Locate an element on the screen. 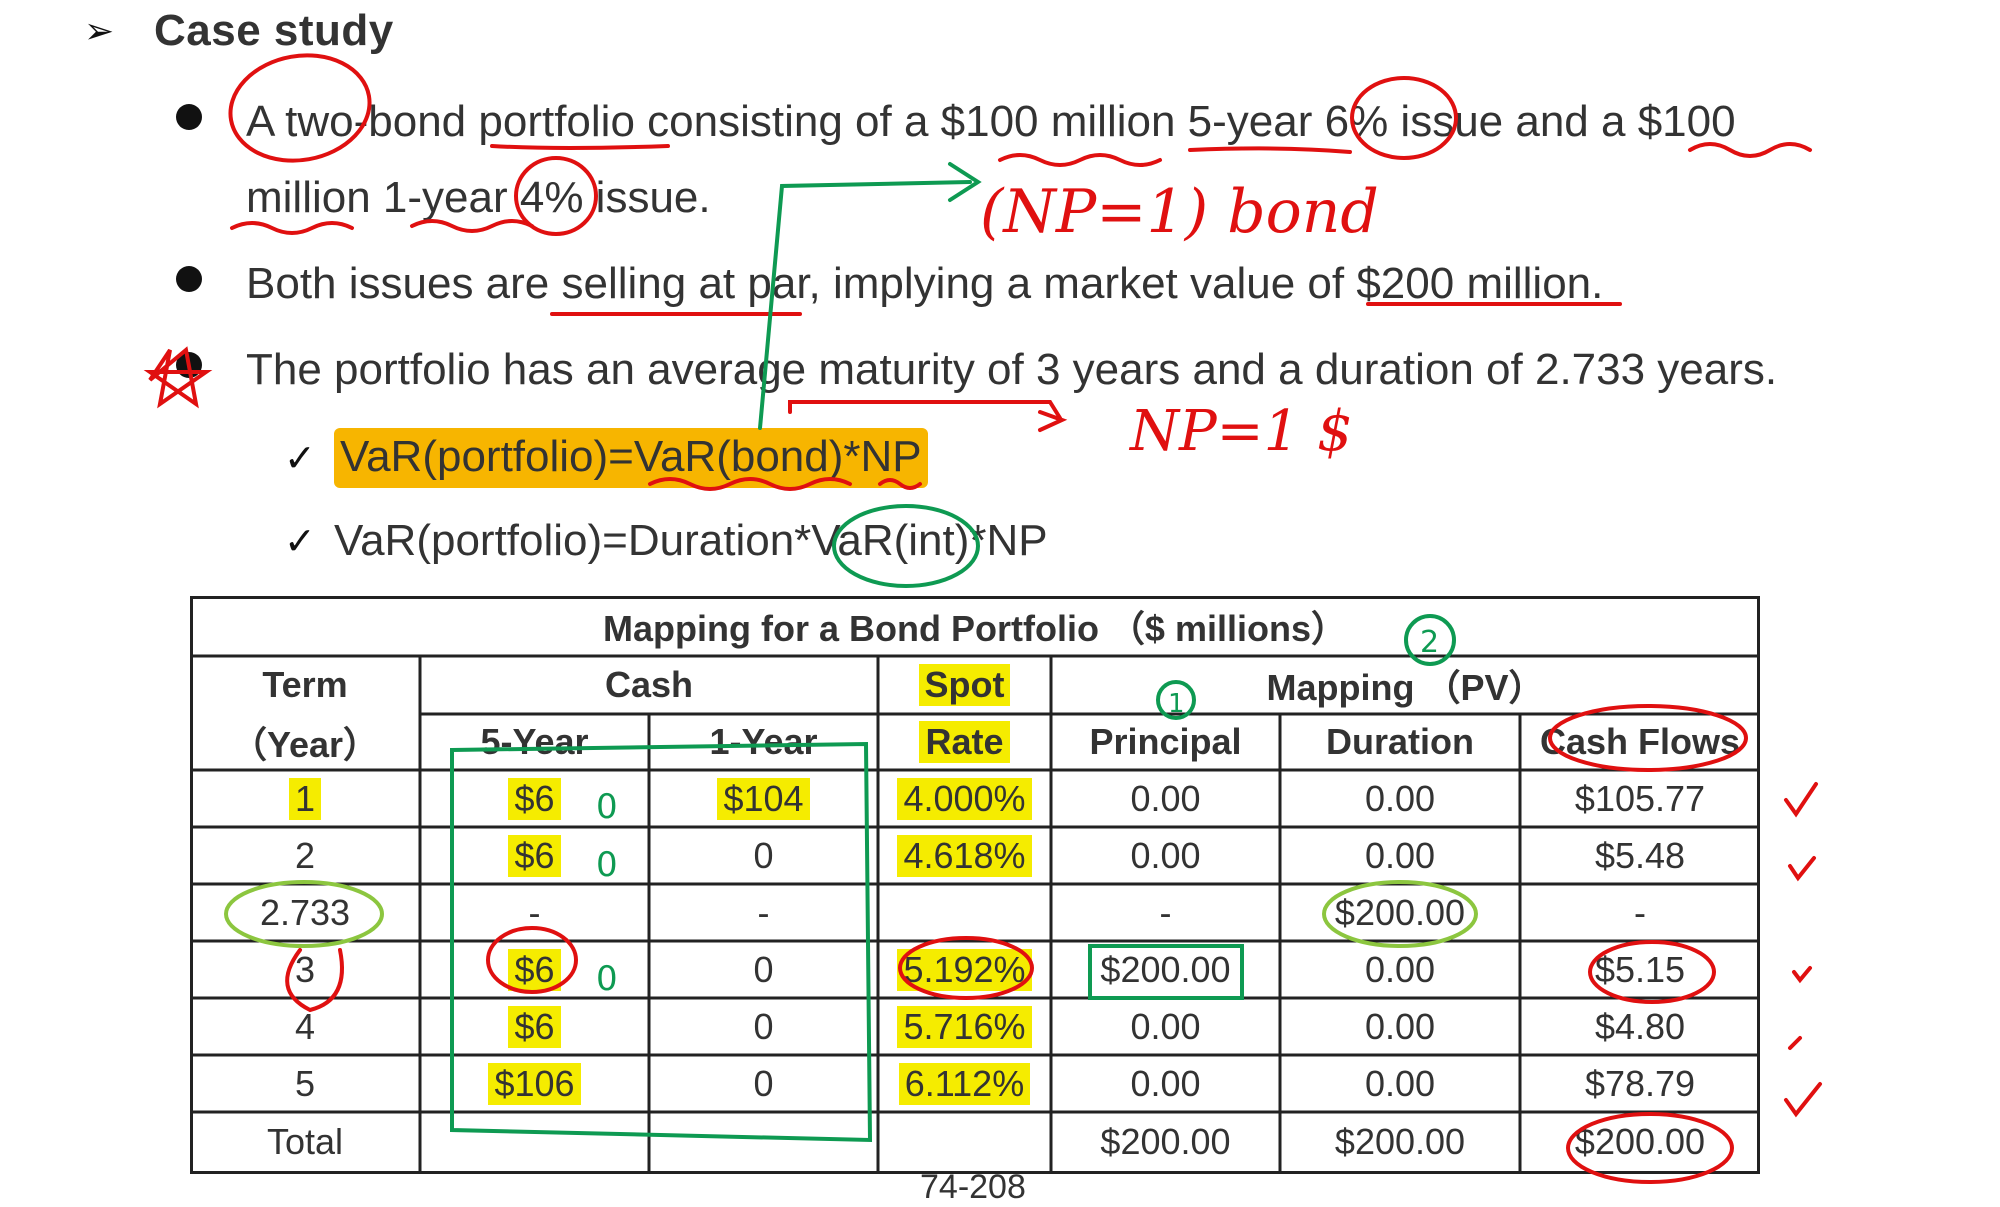 The height and width of the screenshot is (1207, 2000). header-spot-text: Spot is located at coordinates (964, 684).